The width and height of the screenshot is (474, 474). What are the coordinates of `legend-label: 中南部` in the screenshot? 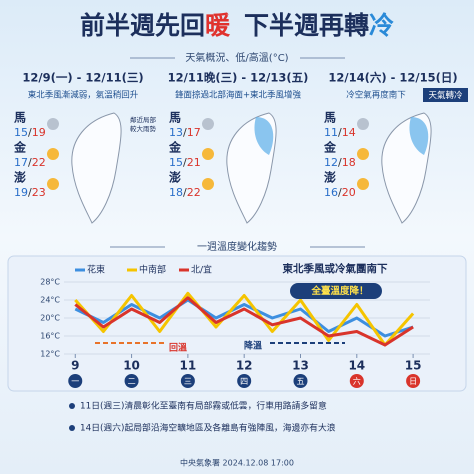 It's located at (152, 270).